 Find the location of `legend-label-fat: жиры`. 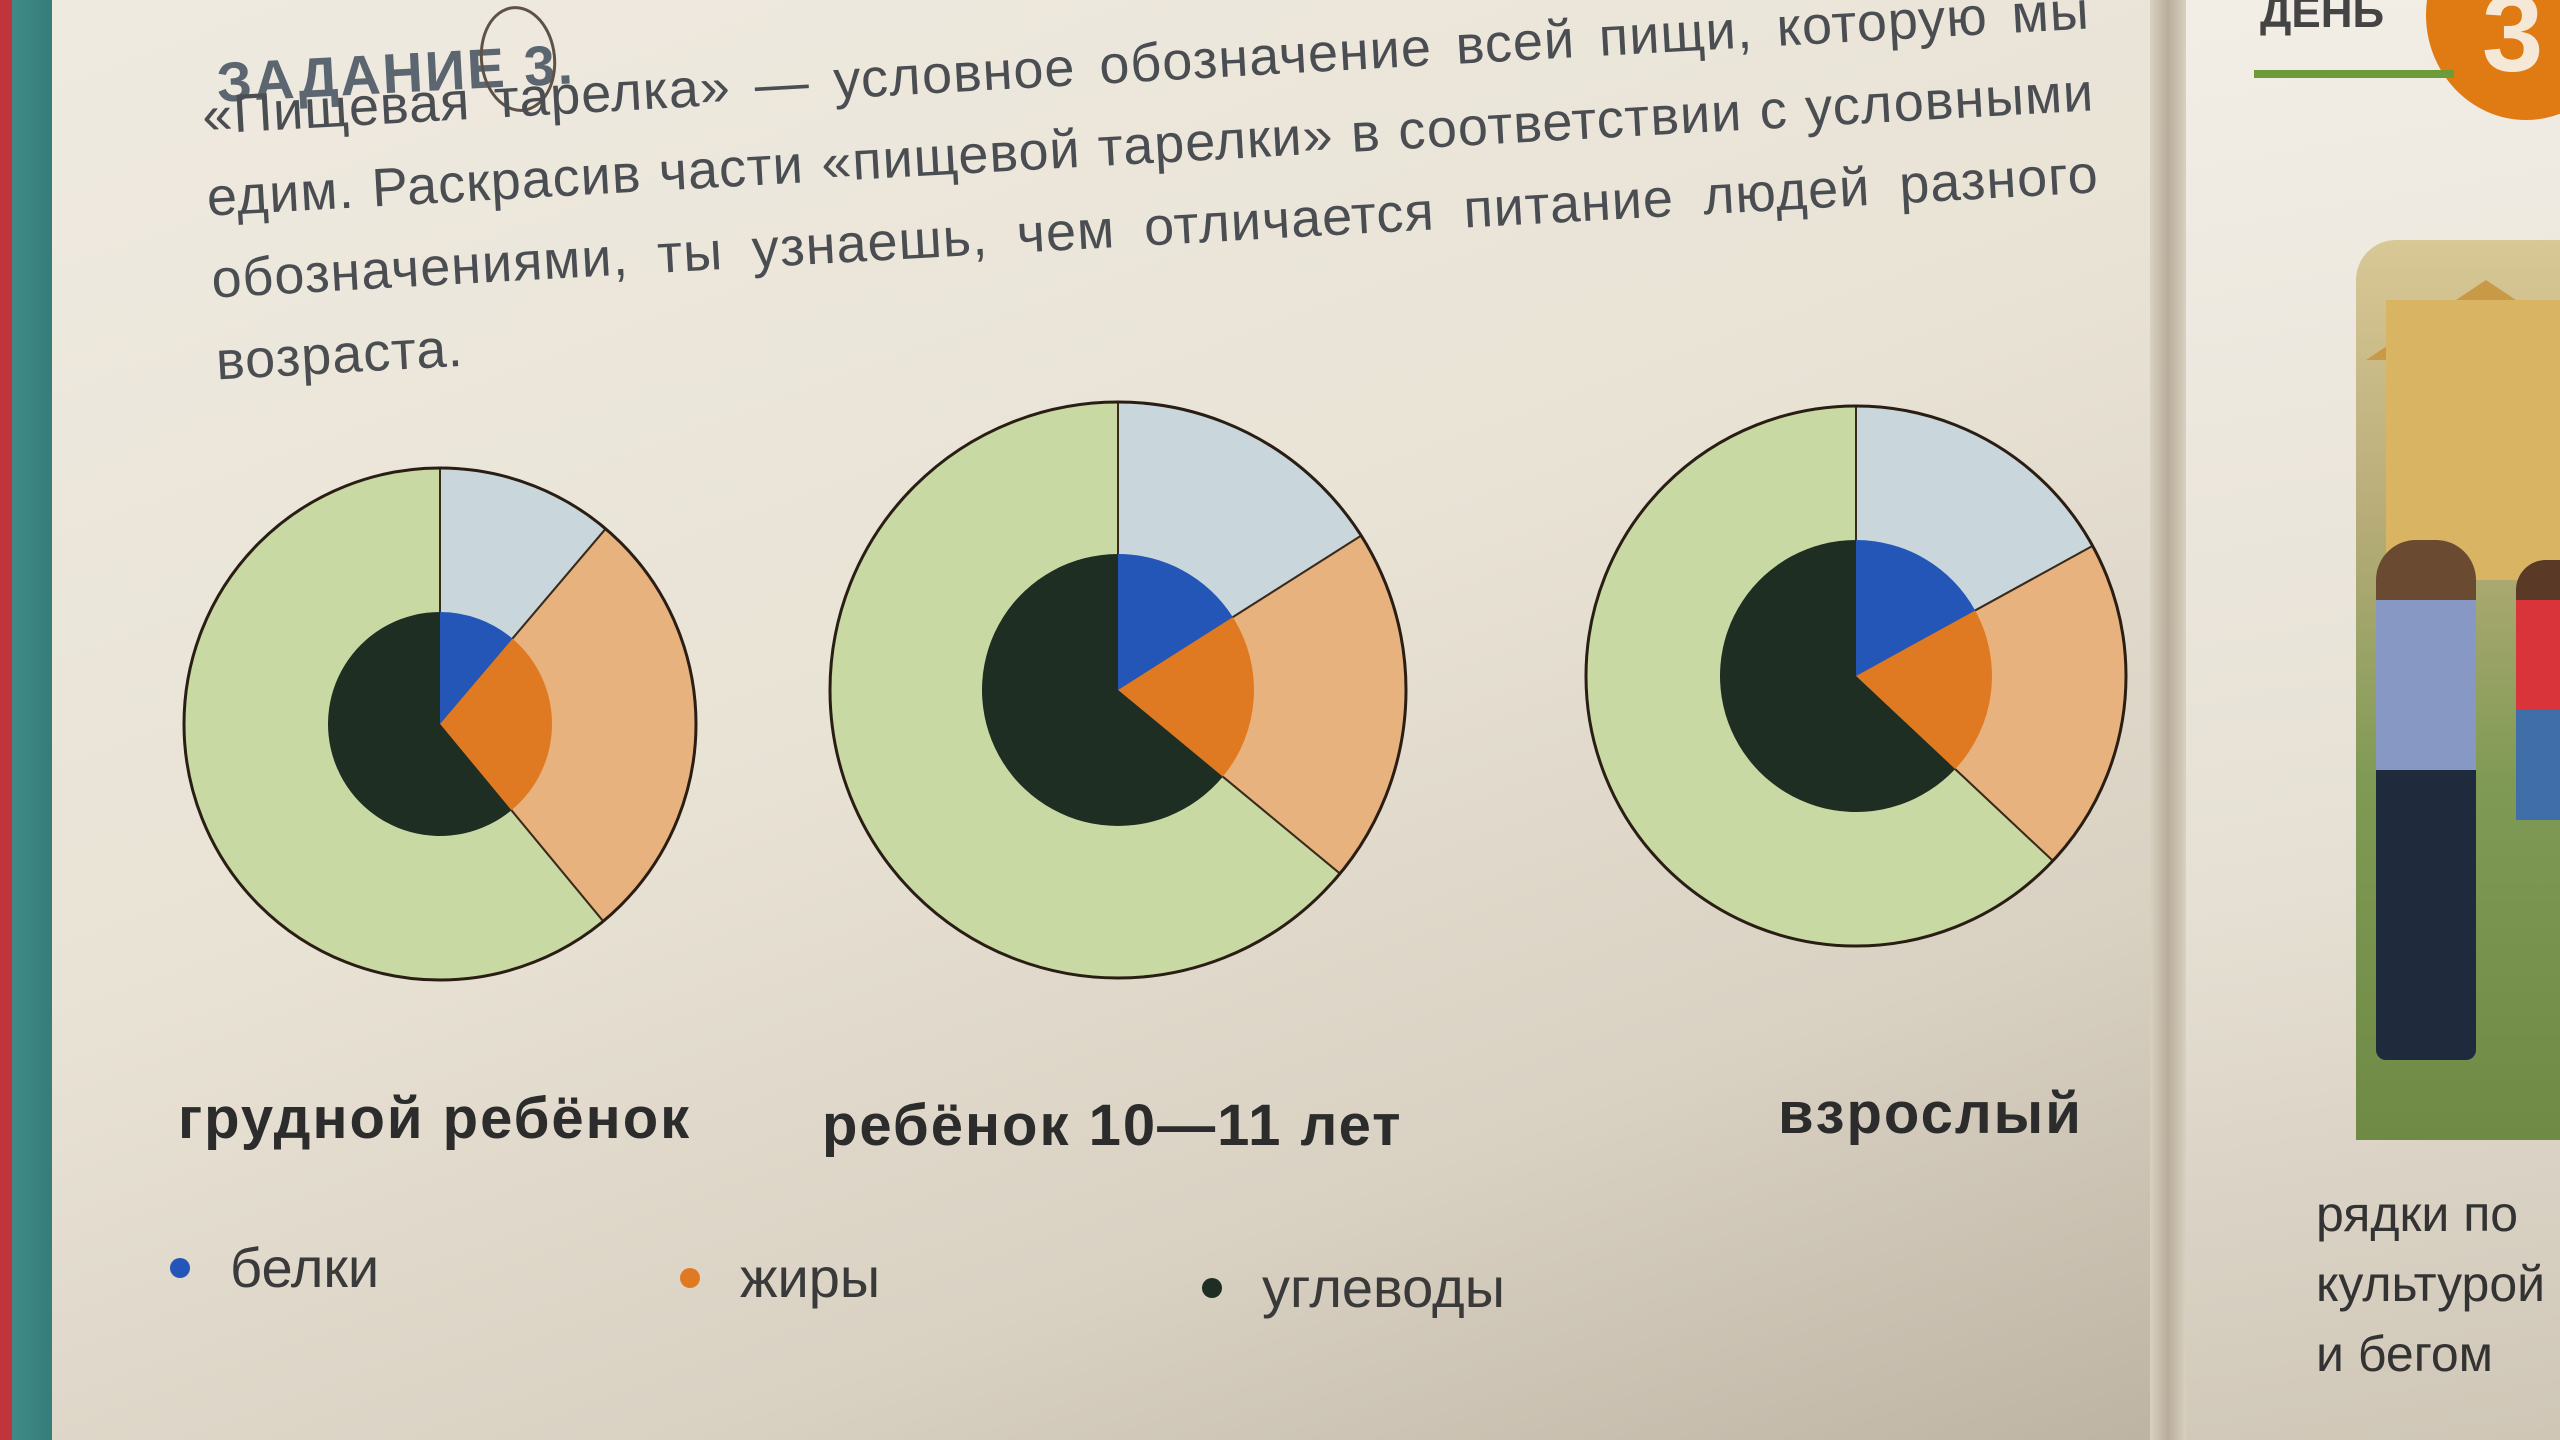

legend-label-fat: жиры is located at coordinates (810, 1277).